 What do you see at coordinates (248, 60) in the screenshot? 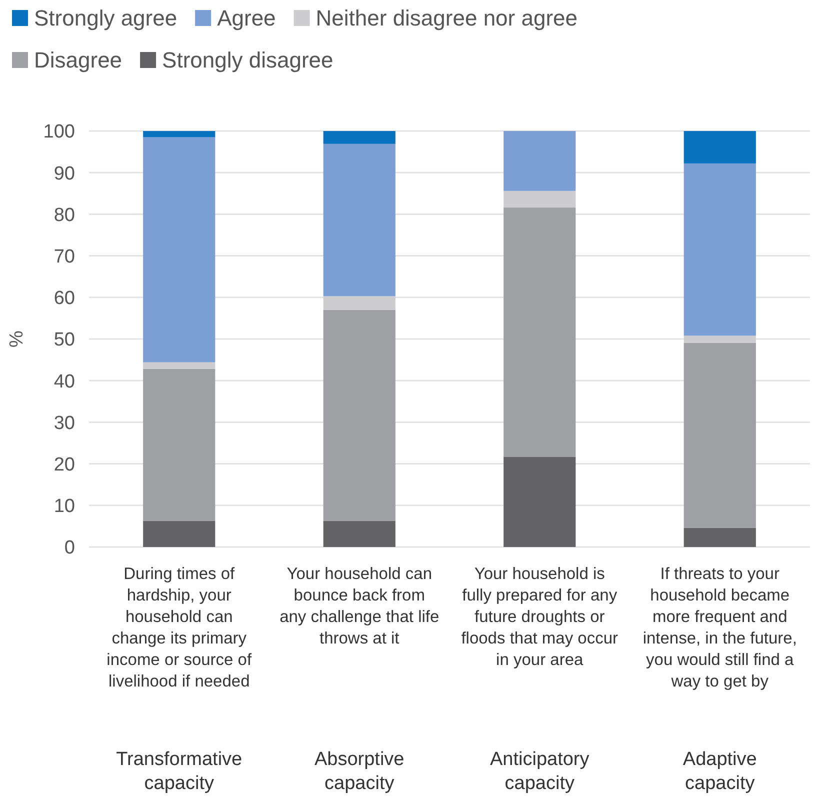
I see `legend-label: Strongly disagree` at bounding box center [248, 60].